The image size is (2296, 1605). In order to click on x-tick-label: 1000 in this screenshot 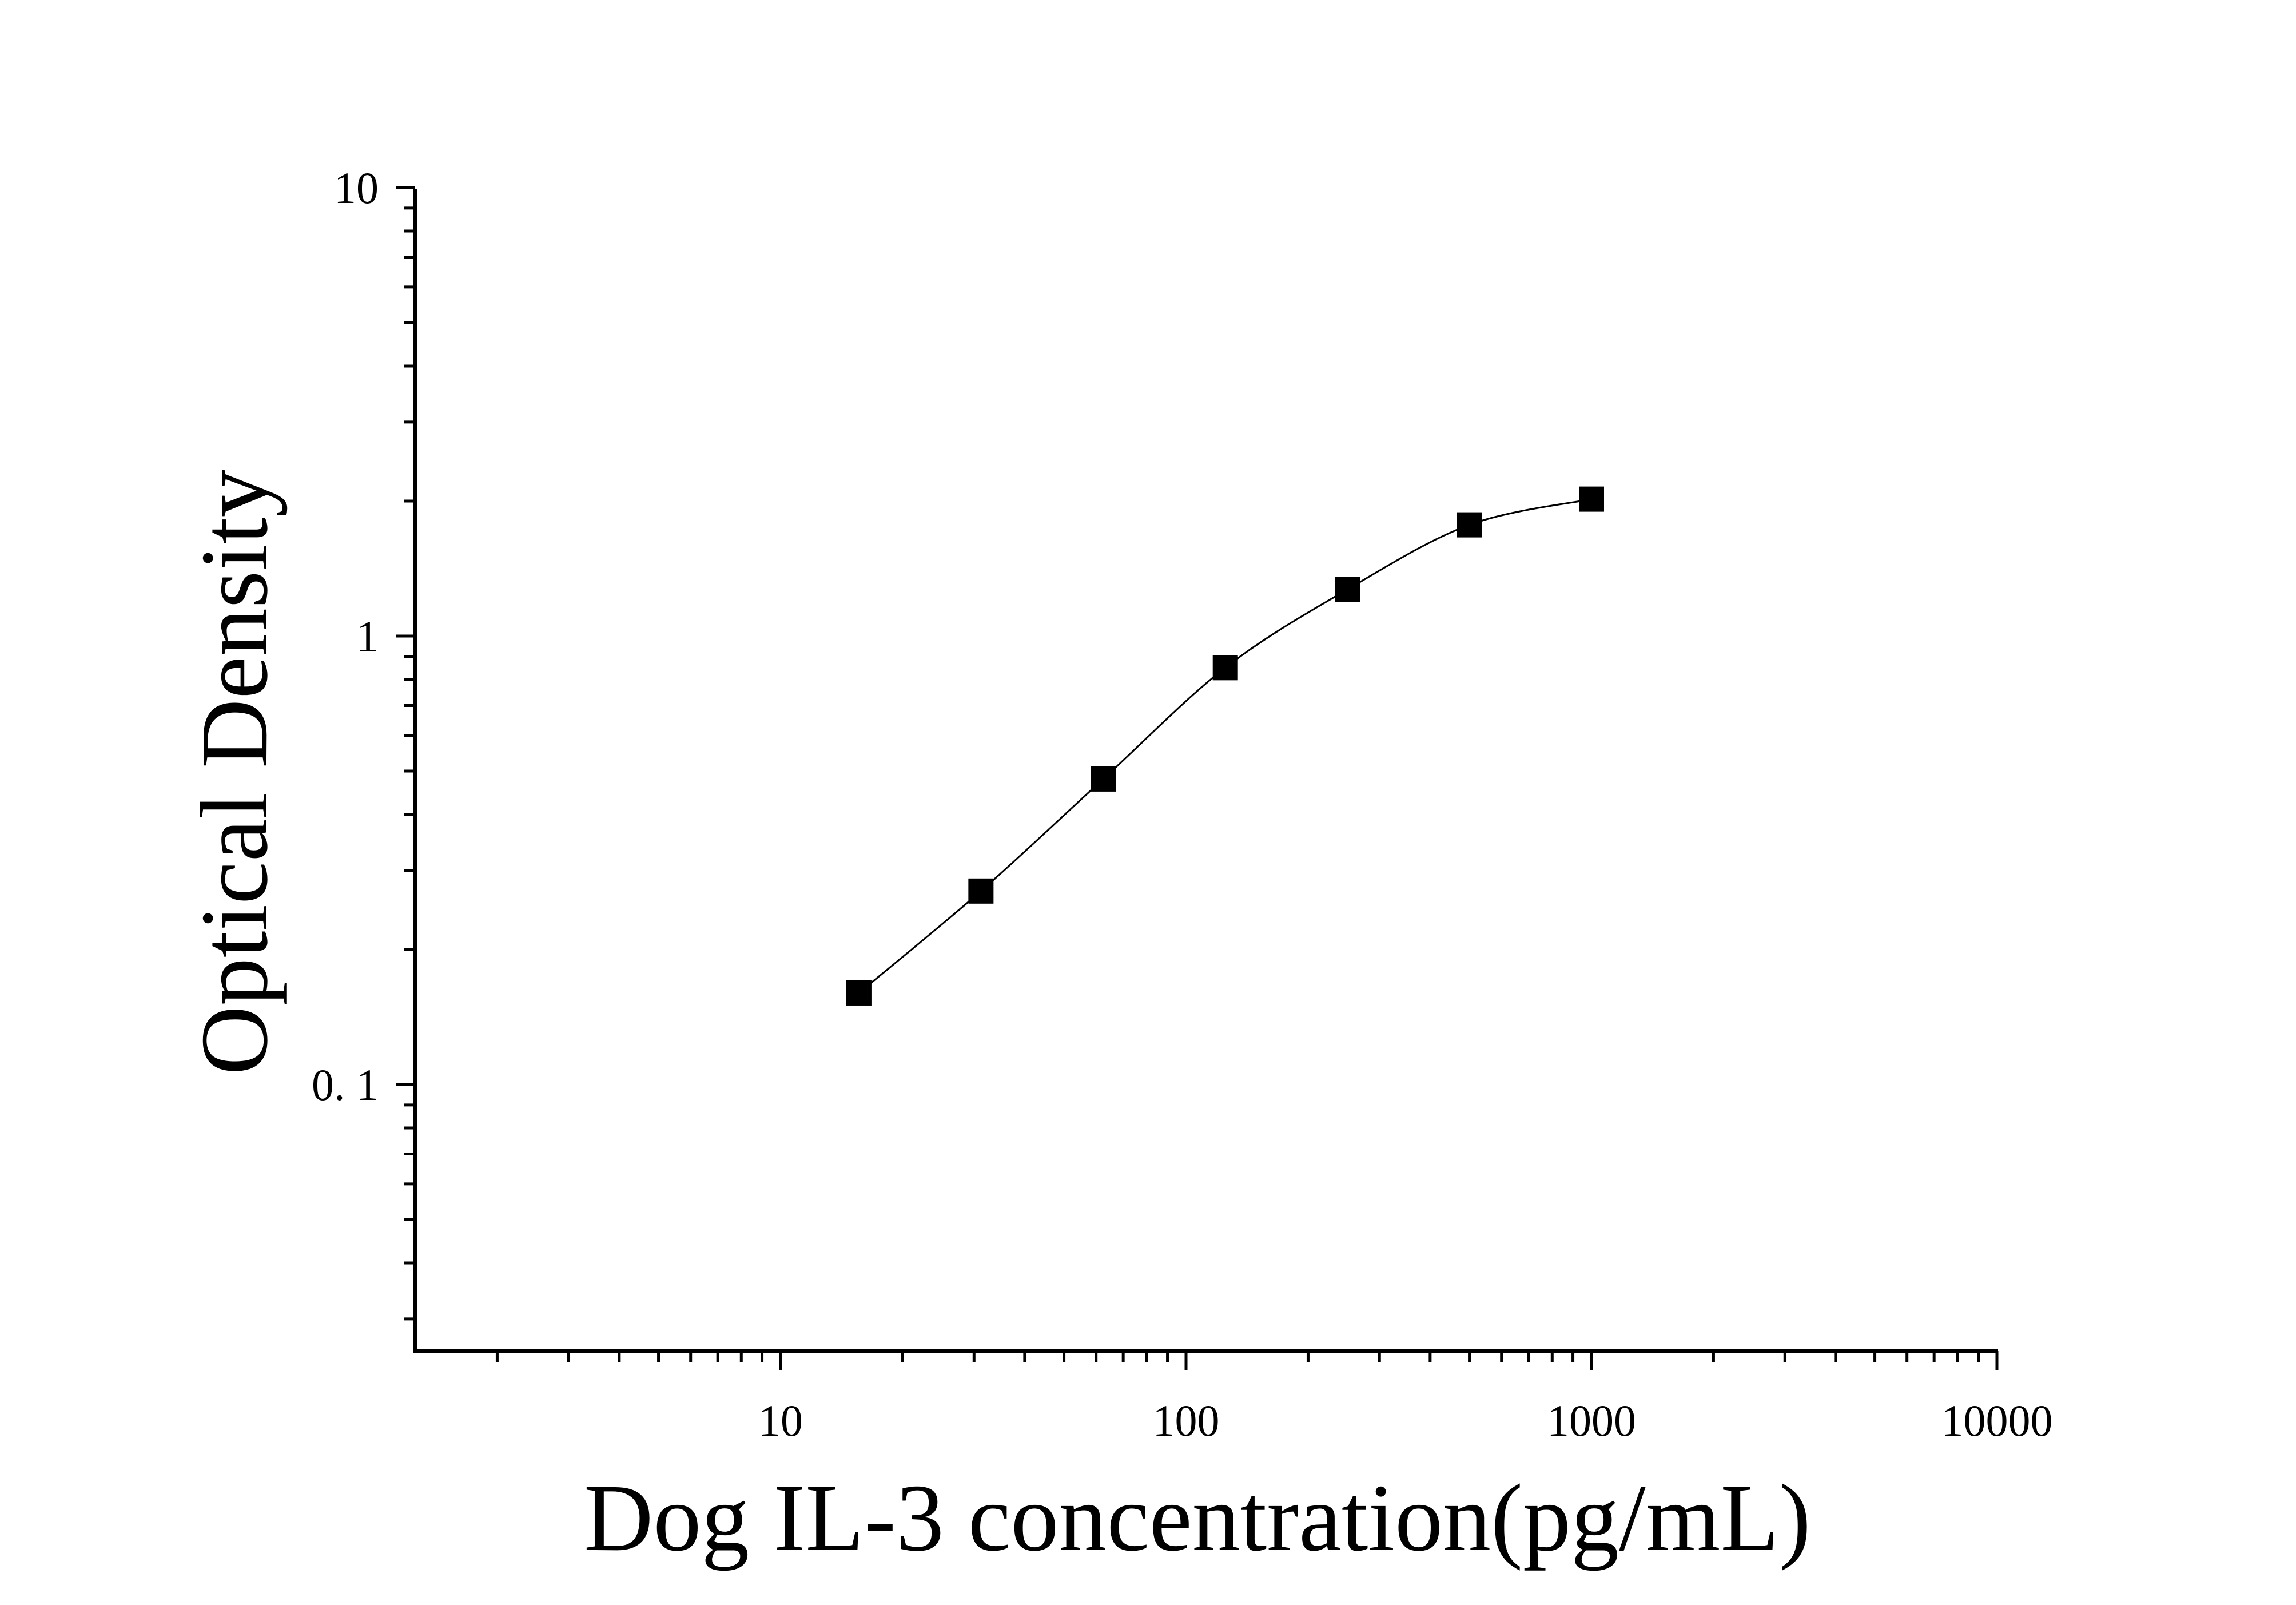, I will do `click(1591, 1420)`.